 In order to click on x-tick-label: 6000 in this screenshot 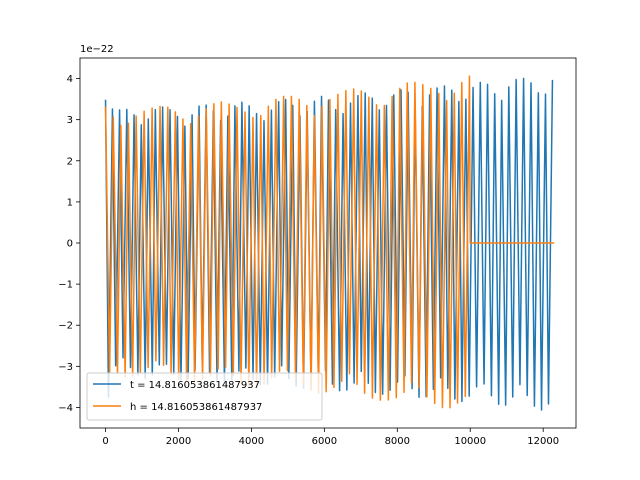, I will do `click(324, 441)`.